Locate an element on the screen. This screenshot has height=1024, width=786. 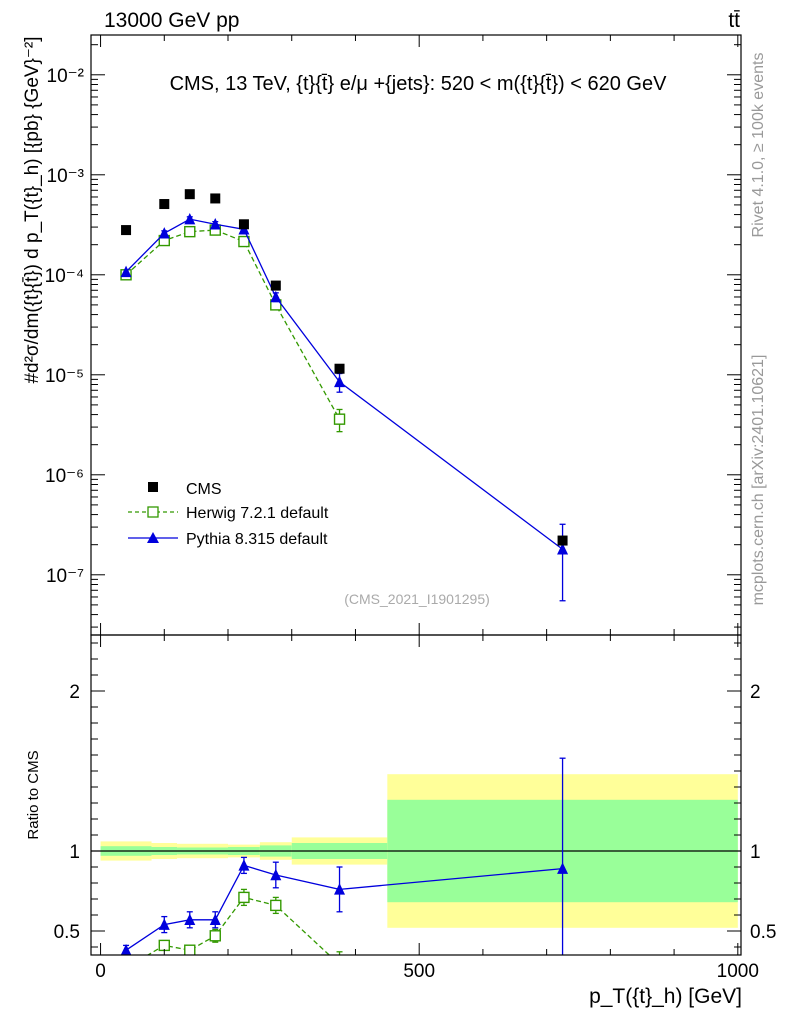
ratio-tick-label-right: 1 is located at coordinates (755, 852).